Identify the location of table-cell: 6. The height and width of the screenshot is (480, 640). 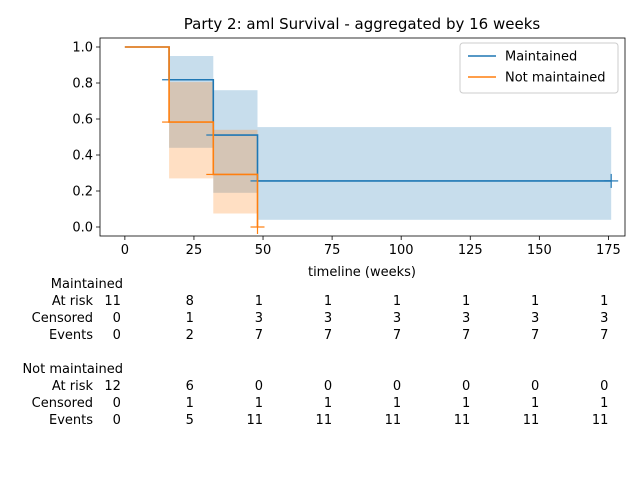
(190, 386).